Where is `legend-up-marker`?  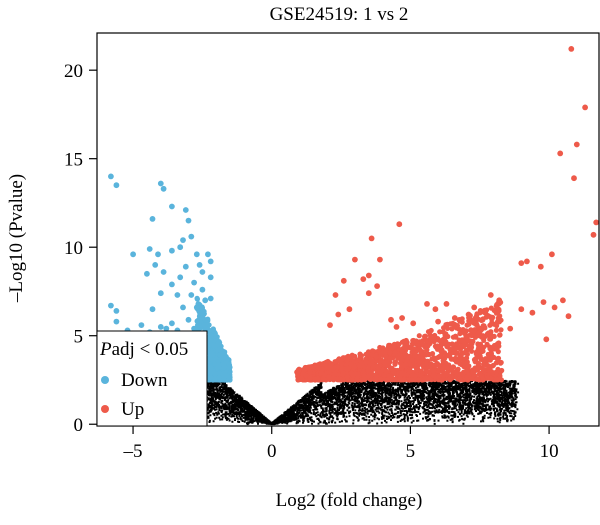
legend-up-marker is located at coordinates (105, 409).